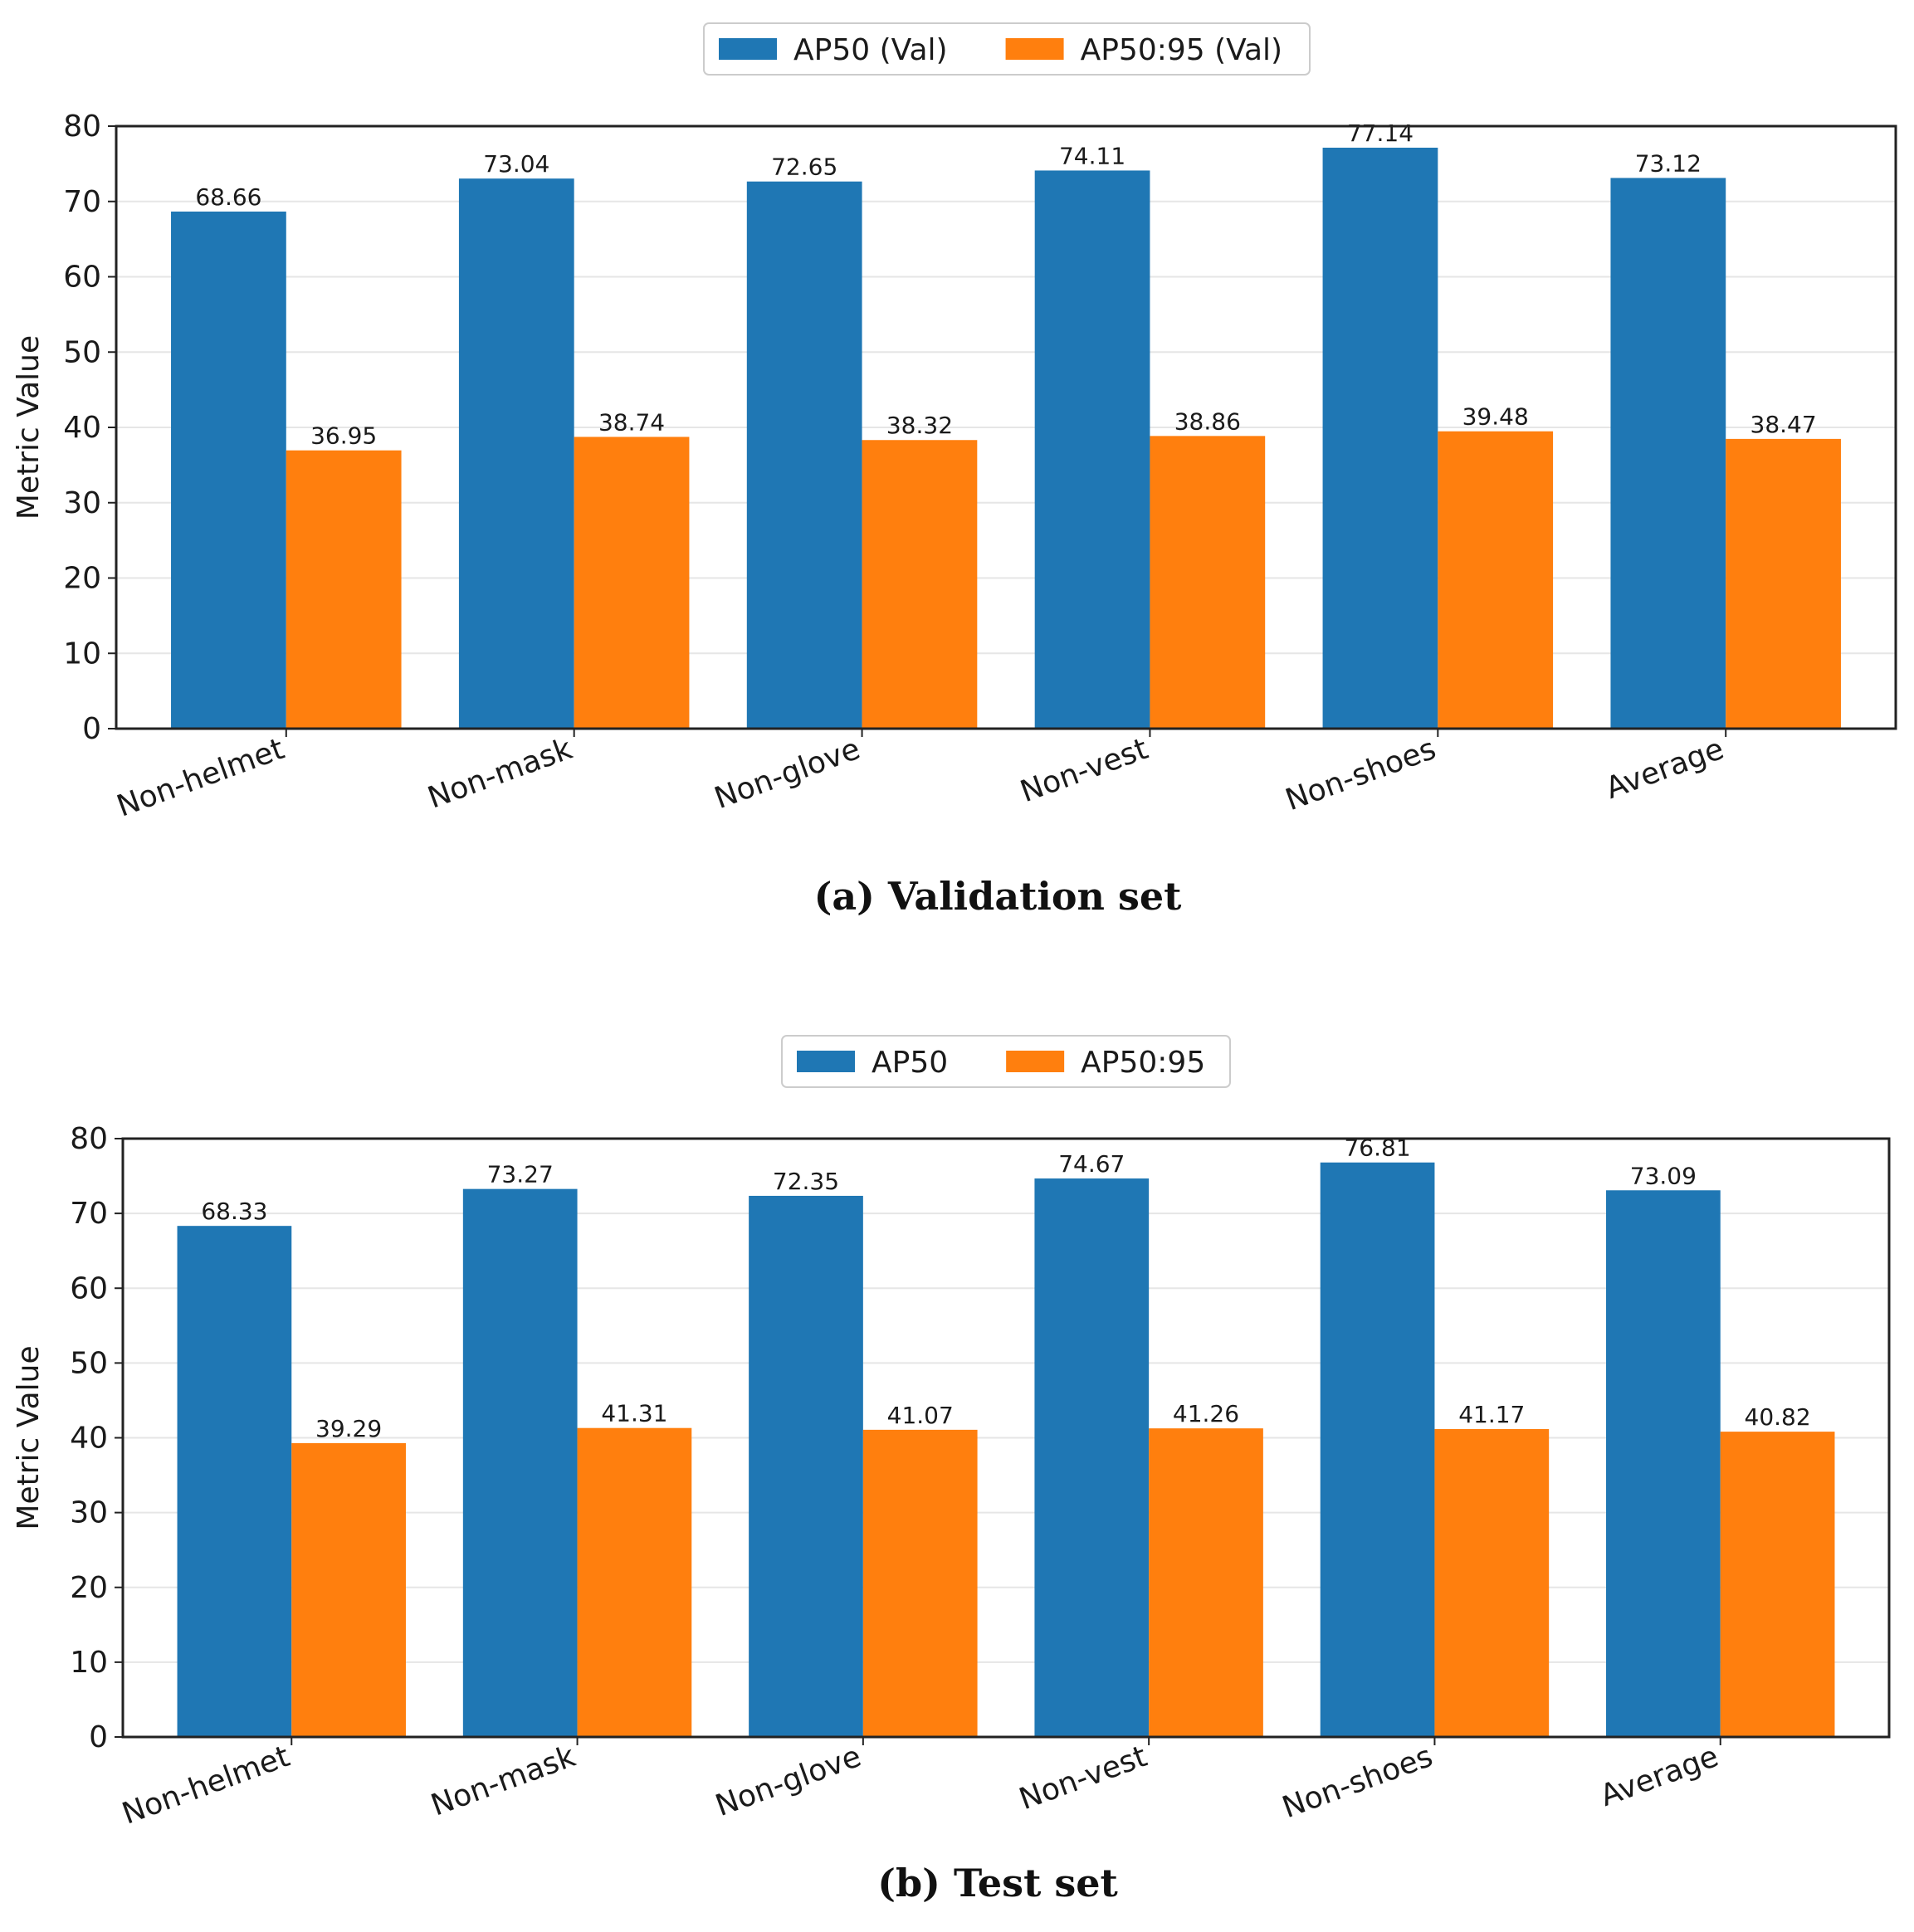  What do you see at coordinates (806, 1182) in the screenshot?
I see `bar-value-label: 72.35` at bounding box center [806, 1182].